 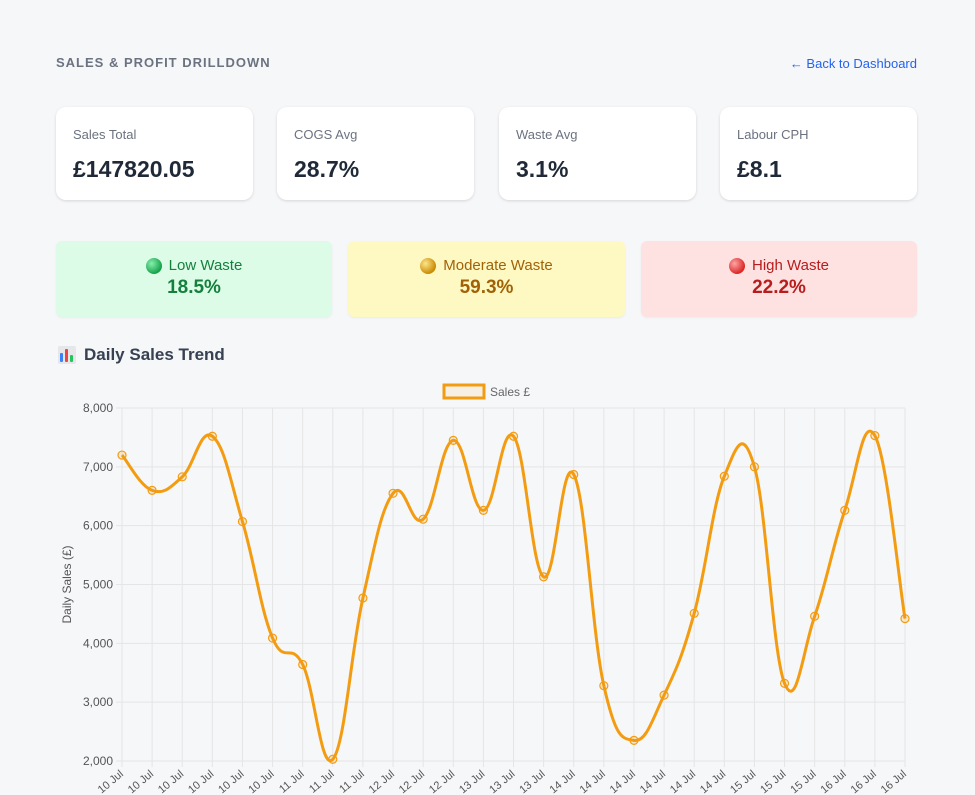 I want to click on section-title: Daily Sales Trend, so click(x=141, y=355).